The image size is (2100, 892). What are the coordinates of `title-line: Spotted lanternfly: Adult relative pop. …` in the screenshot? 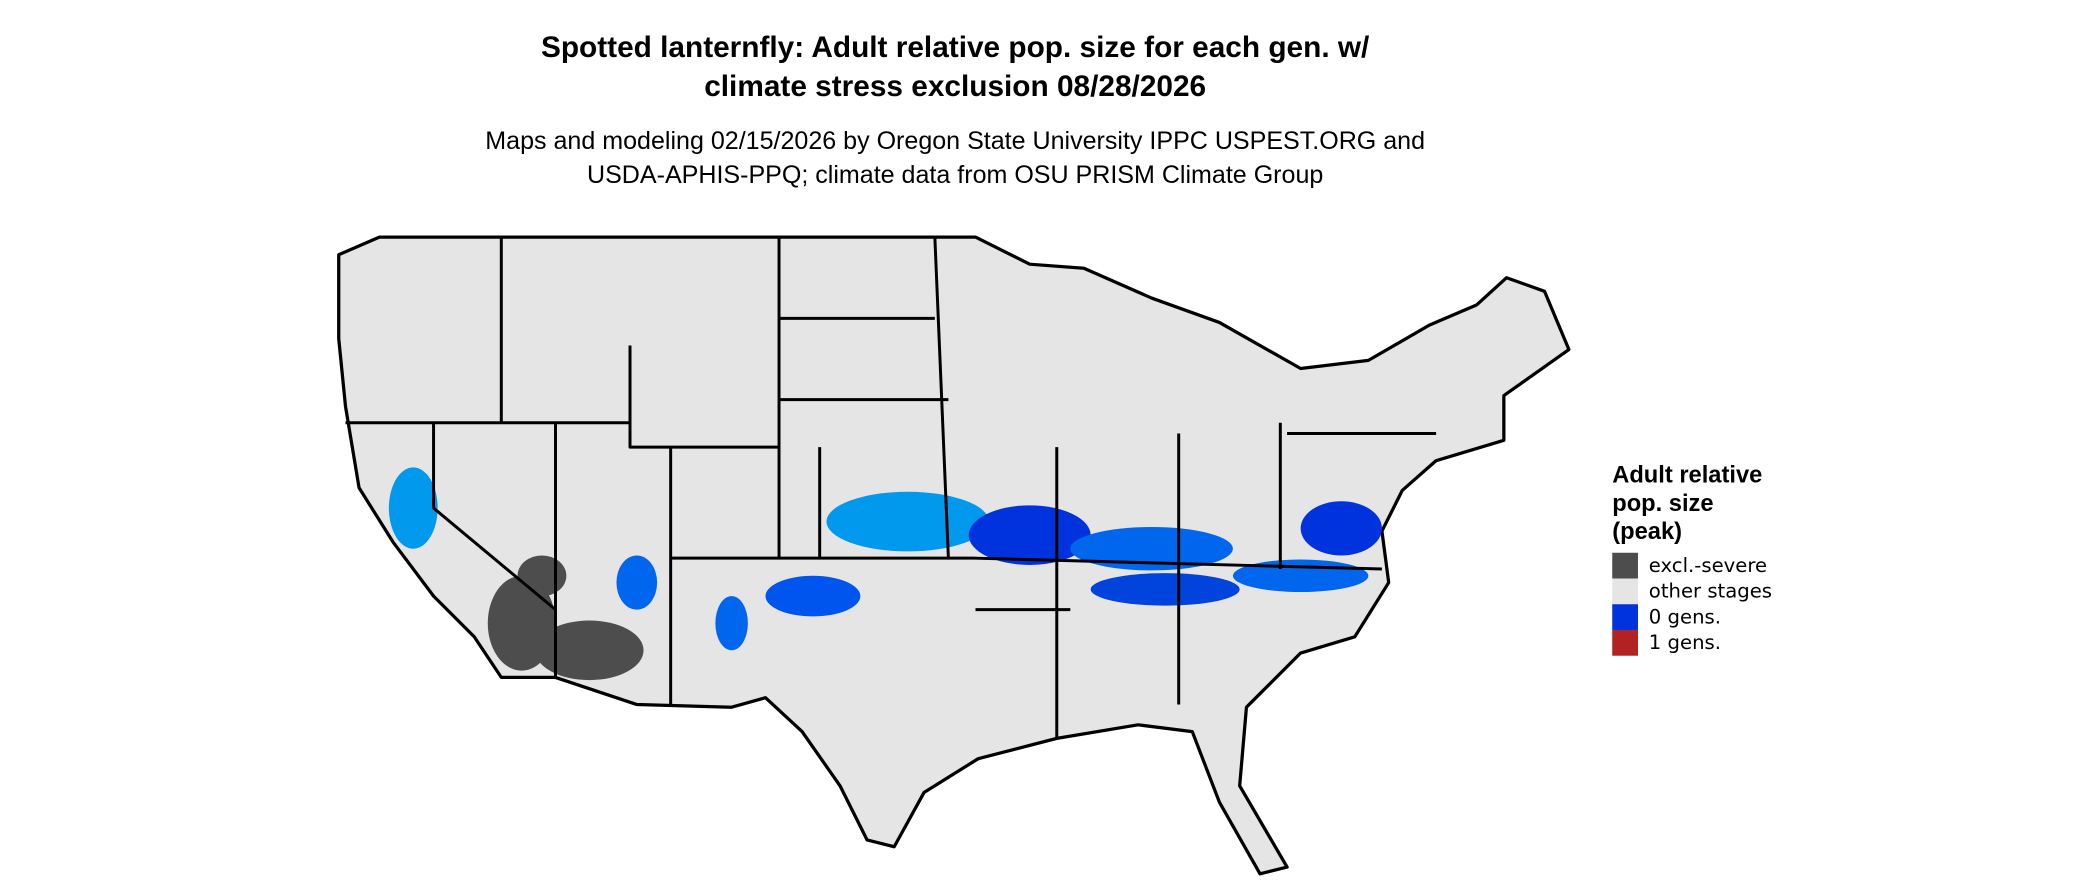 It's located at (955, 47).